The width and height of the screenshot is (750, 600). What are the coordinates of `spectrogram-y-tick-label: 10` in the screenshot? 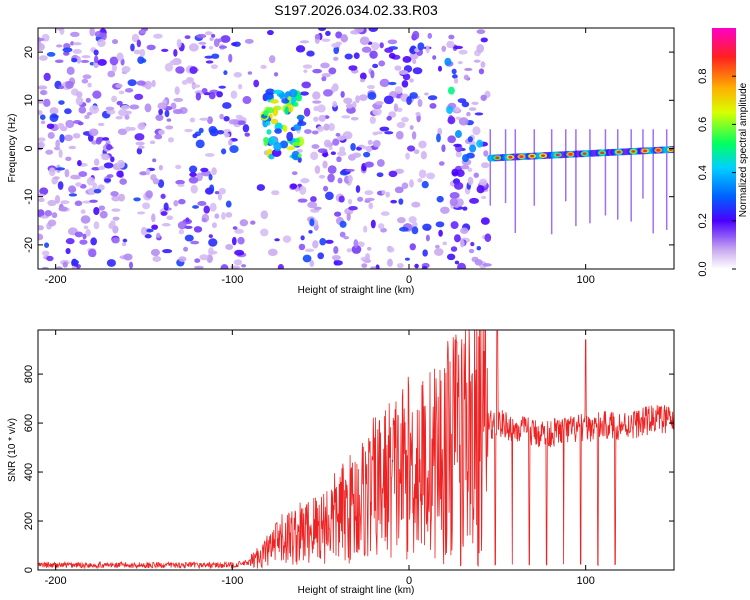 It's located at (29, 100).